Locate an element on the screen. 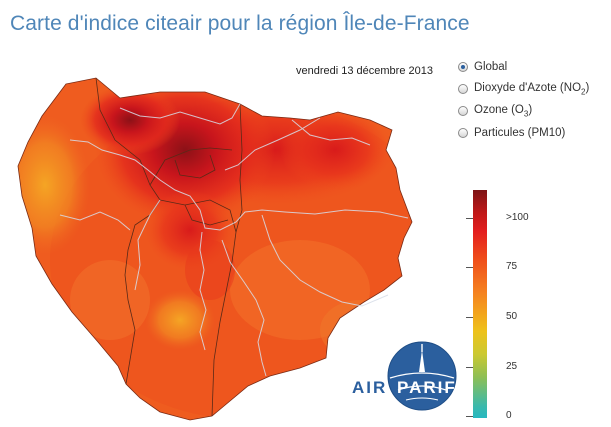  pollutant-option-ozone: Ozone (O3) is located at coordinates (523, 111).